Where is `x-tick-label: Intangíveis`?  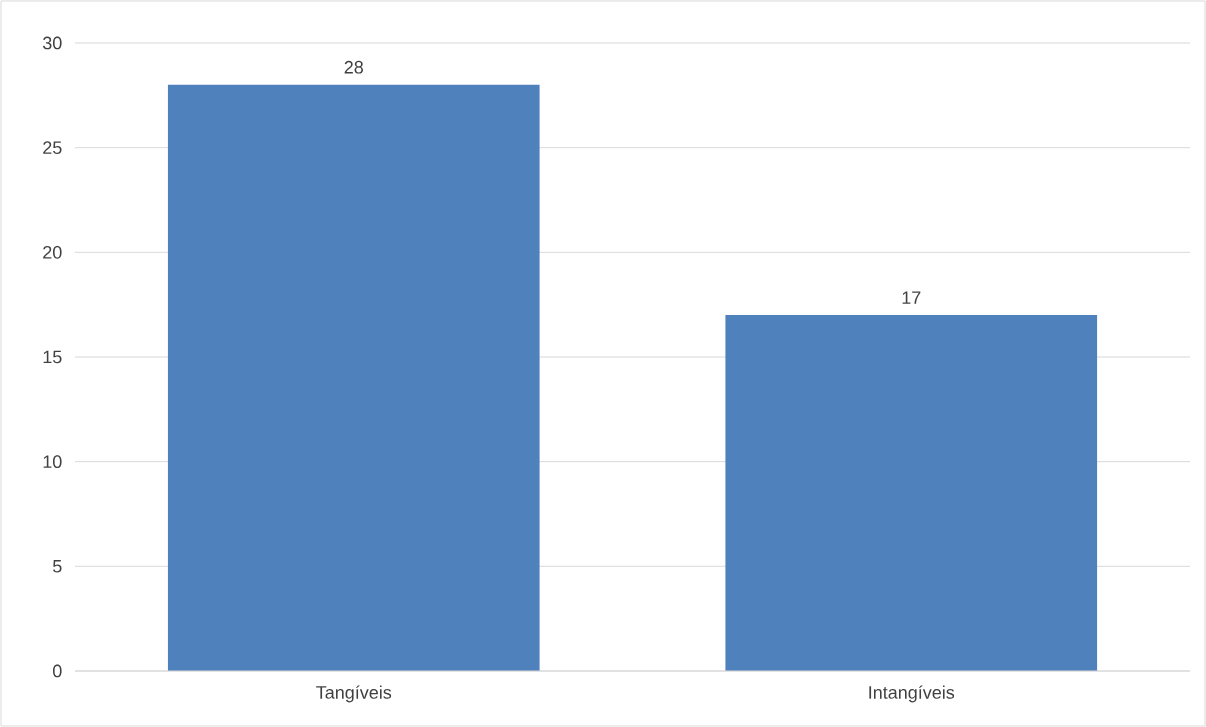
x-tick-label: Intangíveis is located at coordinates (912, 694).